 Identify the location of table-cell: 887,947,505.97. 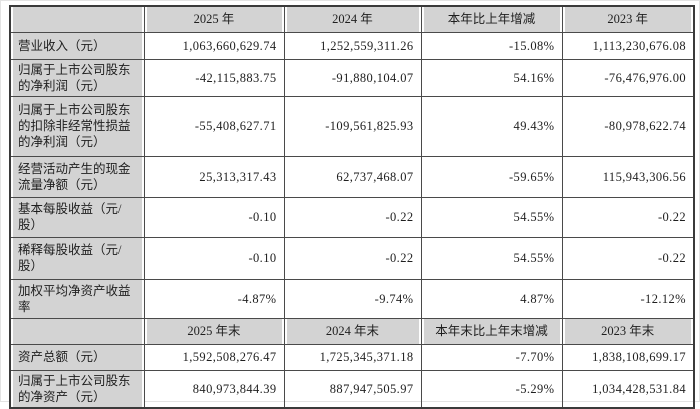
(352, 389).